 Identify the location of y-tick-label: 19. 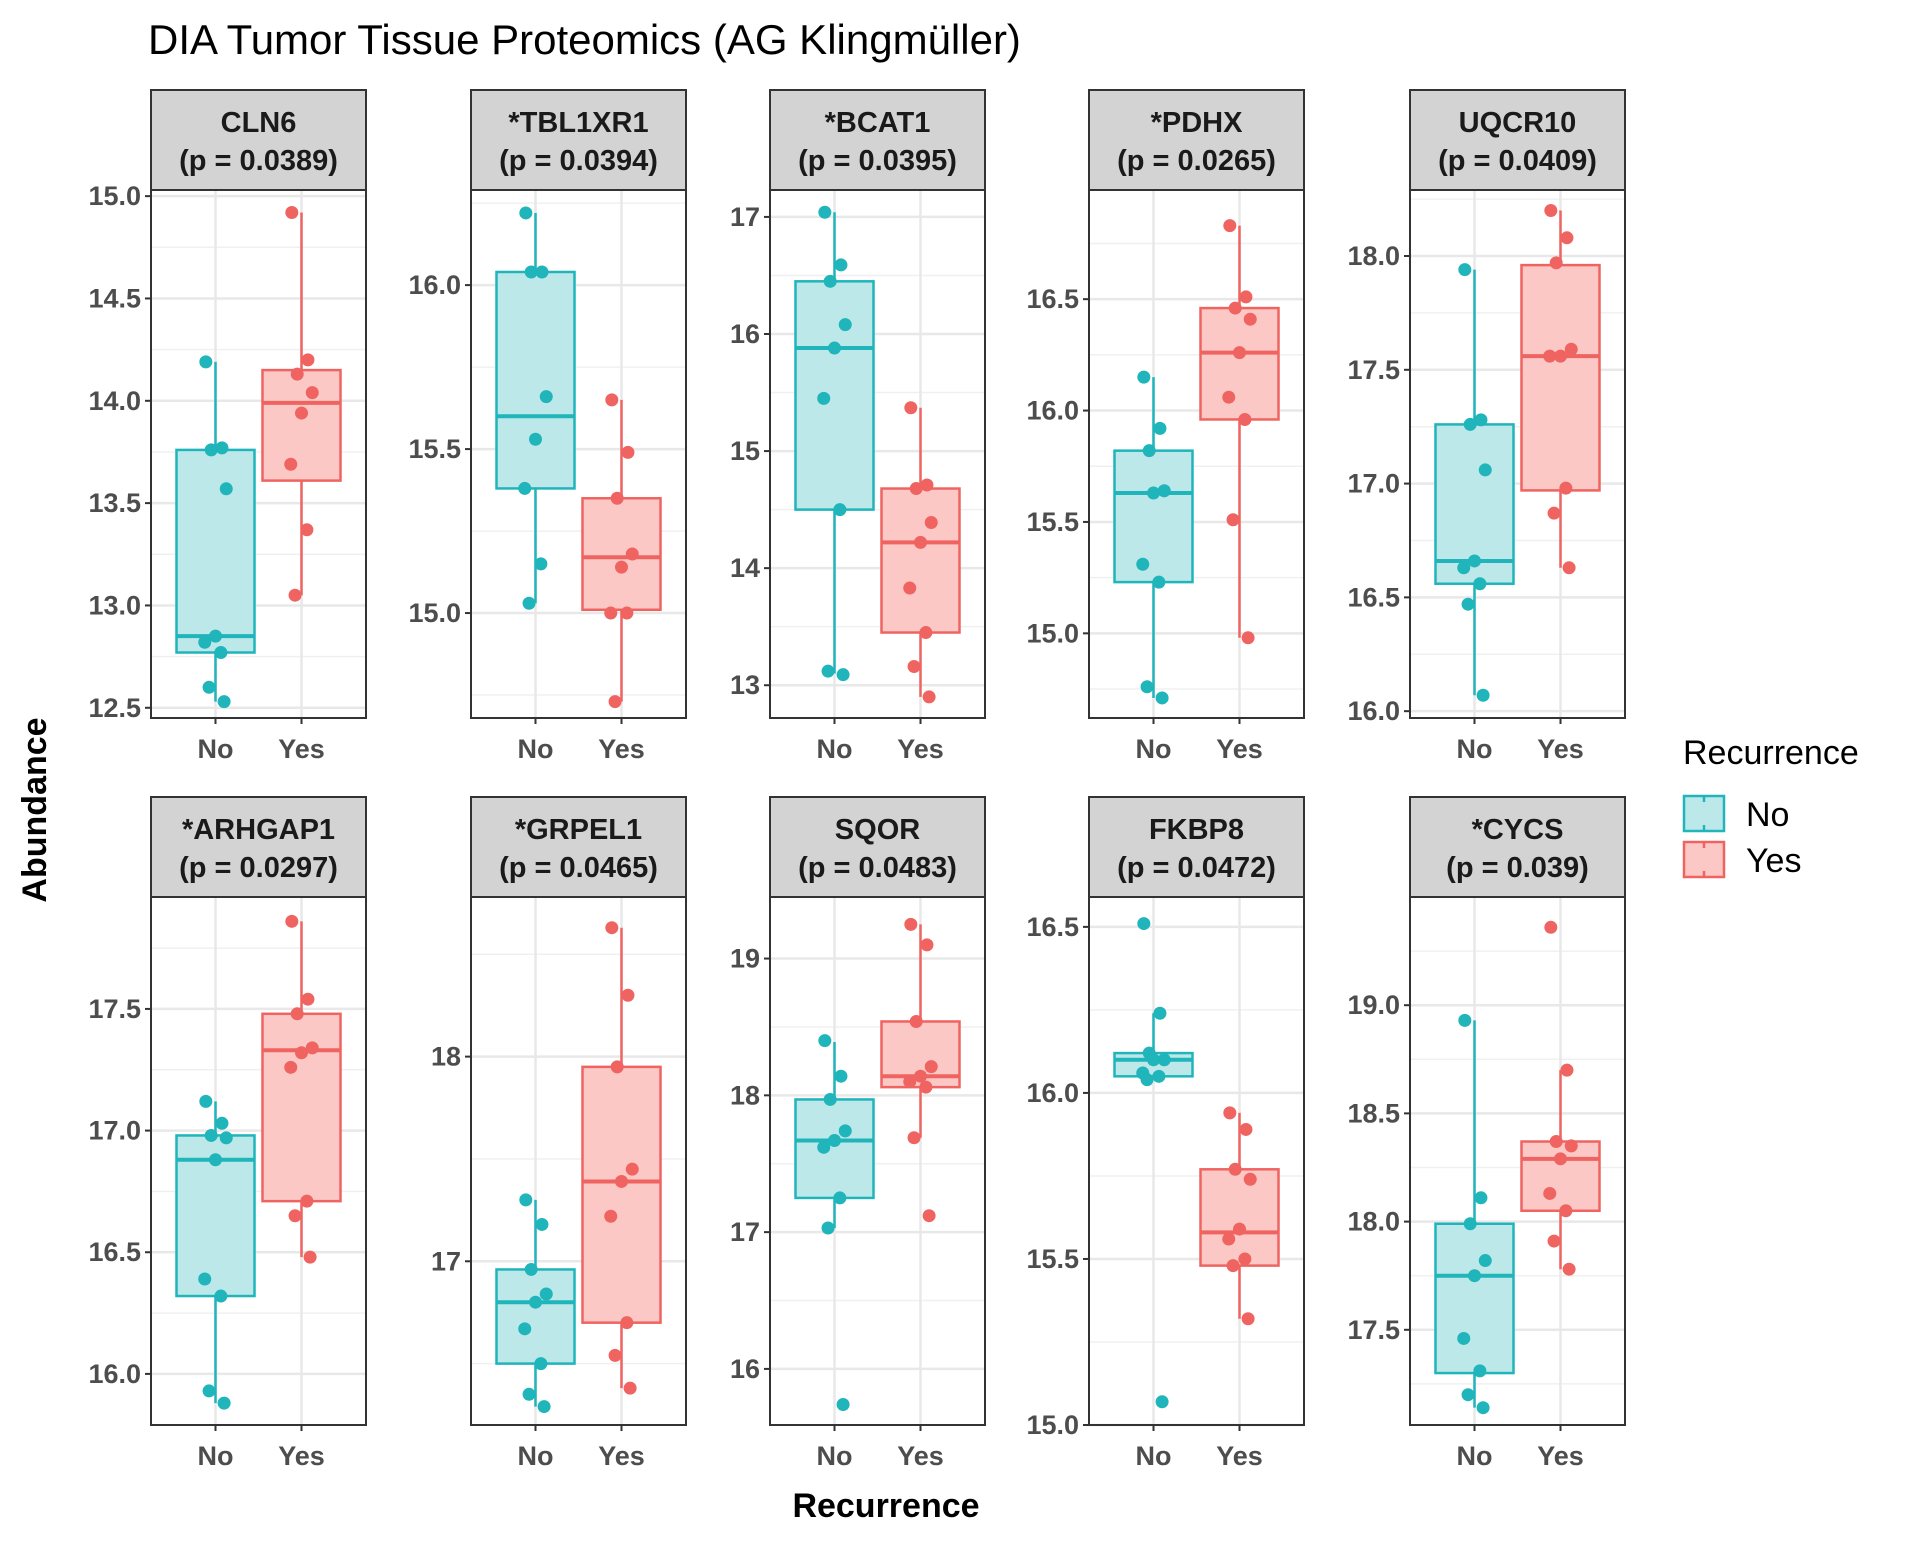
(745, 959).